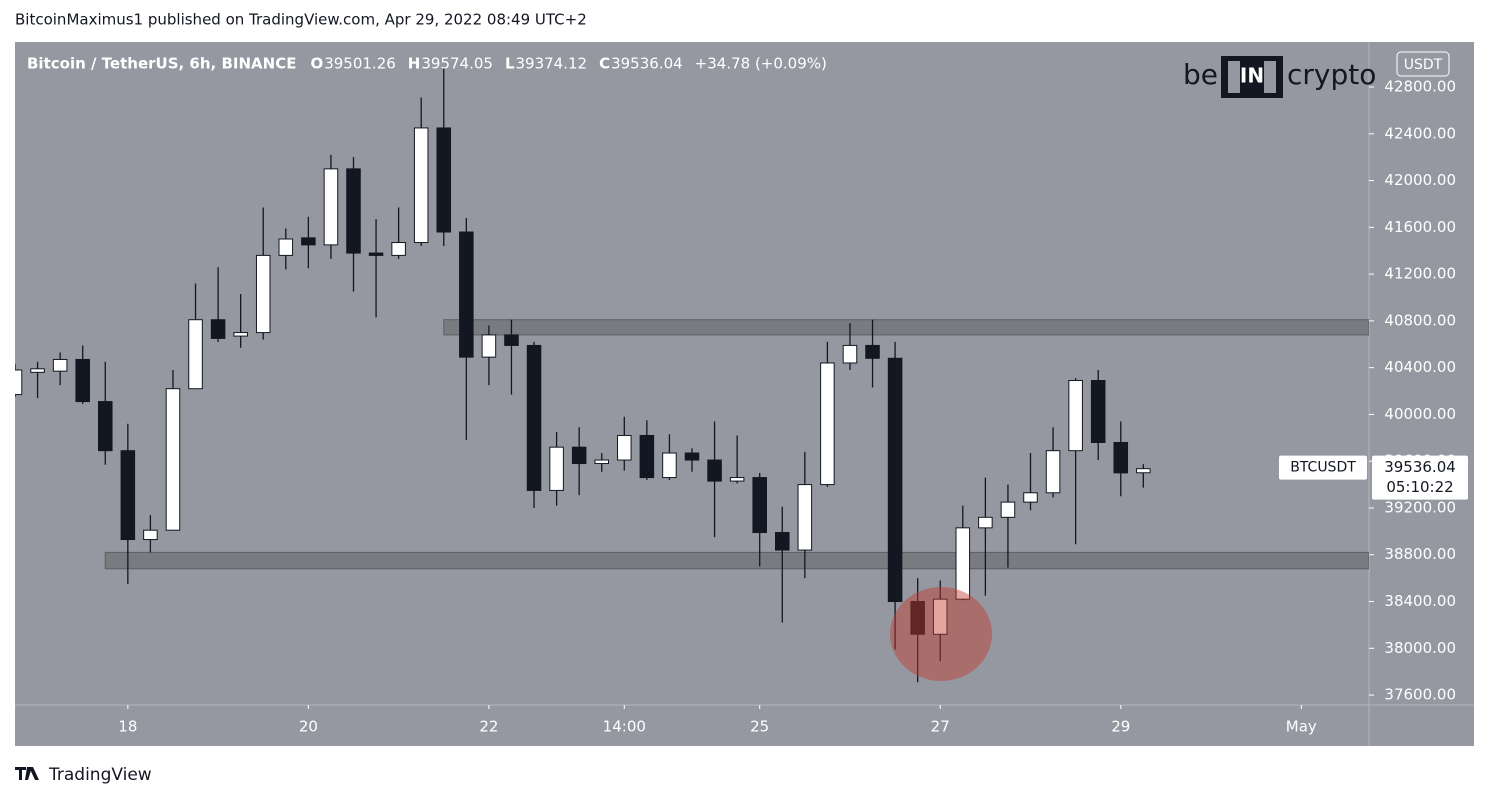 Image resolution: width=1489 pixels, height=804 pixels. Describe the element at coordinates (1420, 414) in the screenshot. I see `y-tick-label: 40000.00` at that location.